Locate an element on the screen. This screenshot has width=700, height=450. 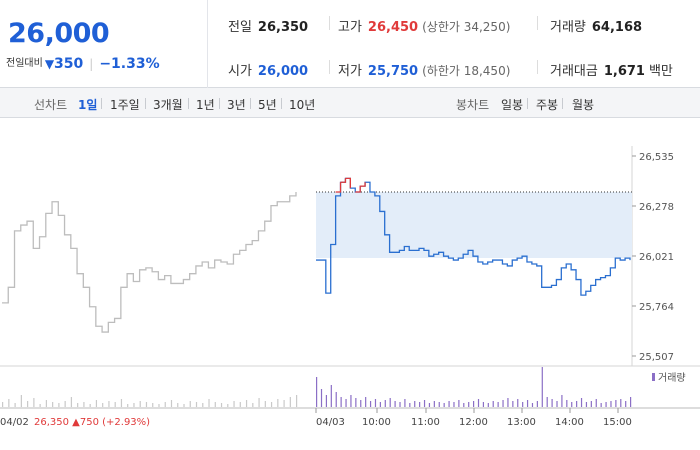
change-row: 전일대비 ▼350 | −1.33% is located at coordinates (83, 63).